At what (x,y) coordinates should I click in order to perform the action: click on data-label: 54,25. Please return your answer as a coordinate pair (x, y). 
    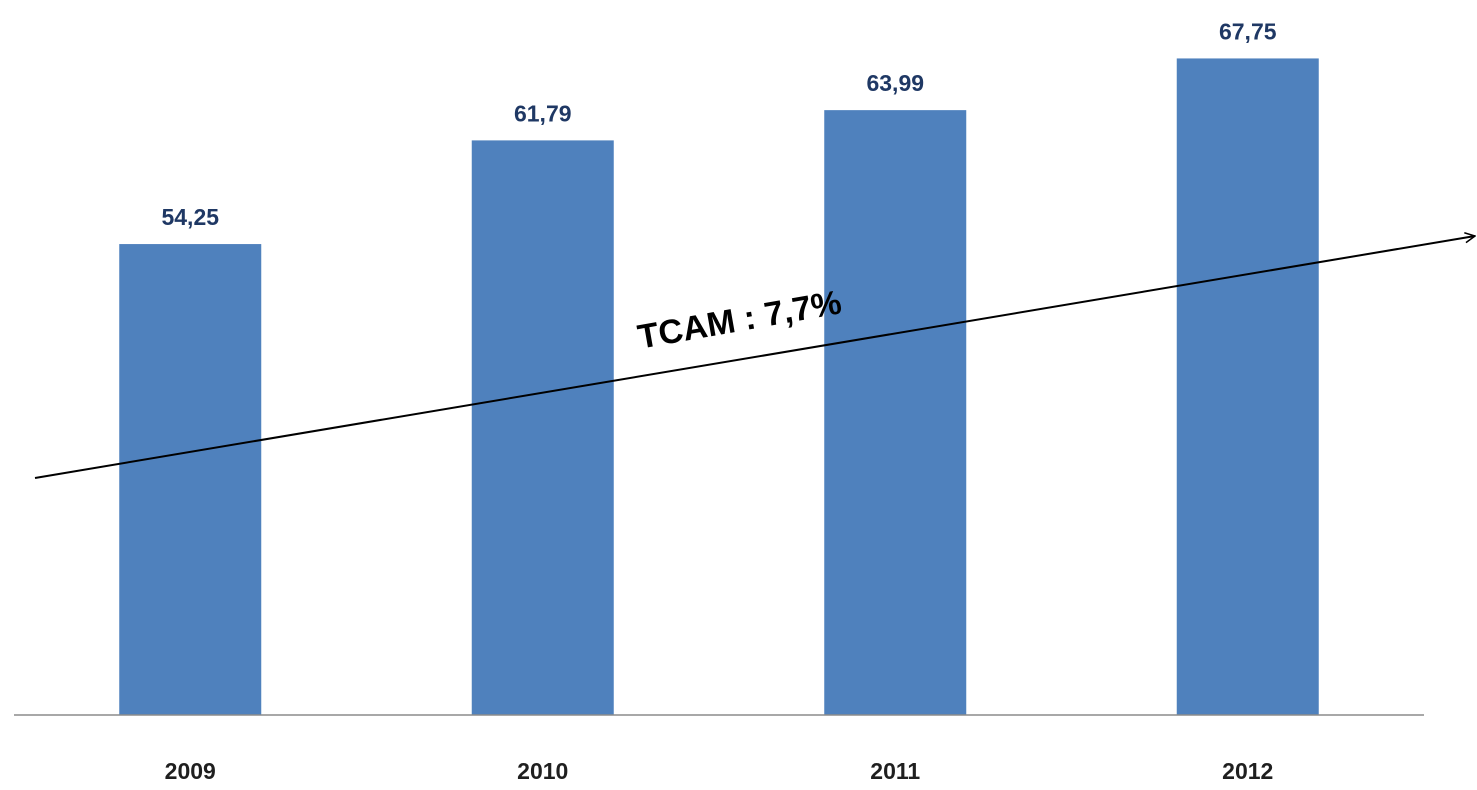
    Looking at the image, I should click on (190, 217).